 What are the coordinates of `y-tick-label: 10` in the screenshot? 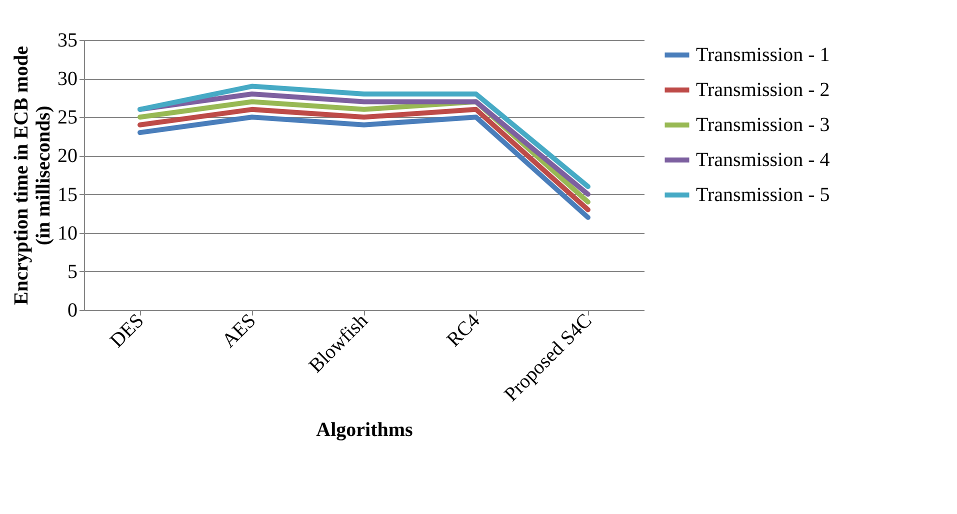 It's located at (68, 233).